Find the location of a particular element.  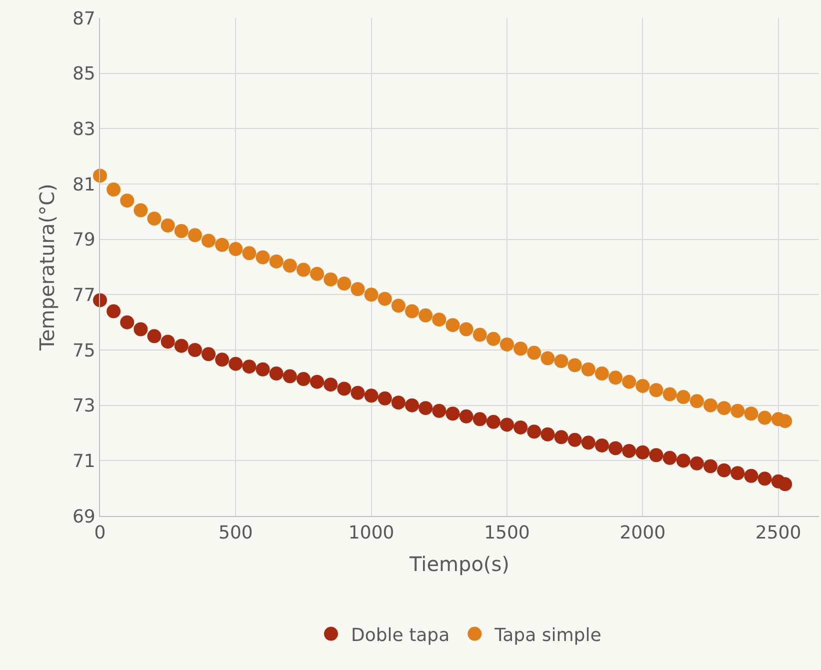

y-tick-label: 79 is located at coordinates (84, 240).